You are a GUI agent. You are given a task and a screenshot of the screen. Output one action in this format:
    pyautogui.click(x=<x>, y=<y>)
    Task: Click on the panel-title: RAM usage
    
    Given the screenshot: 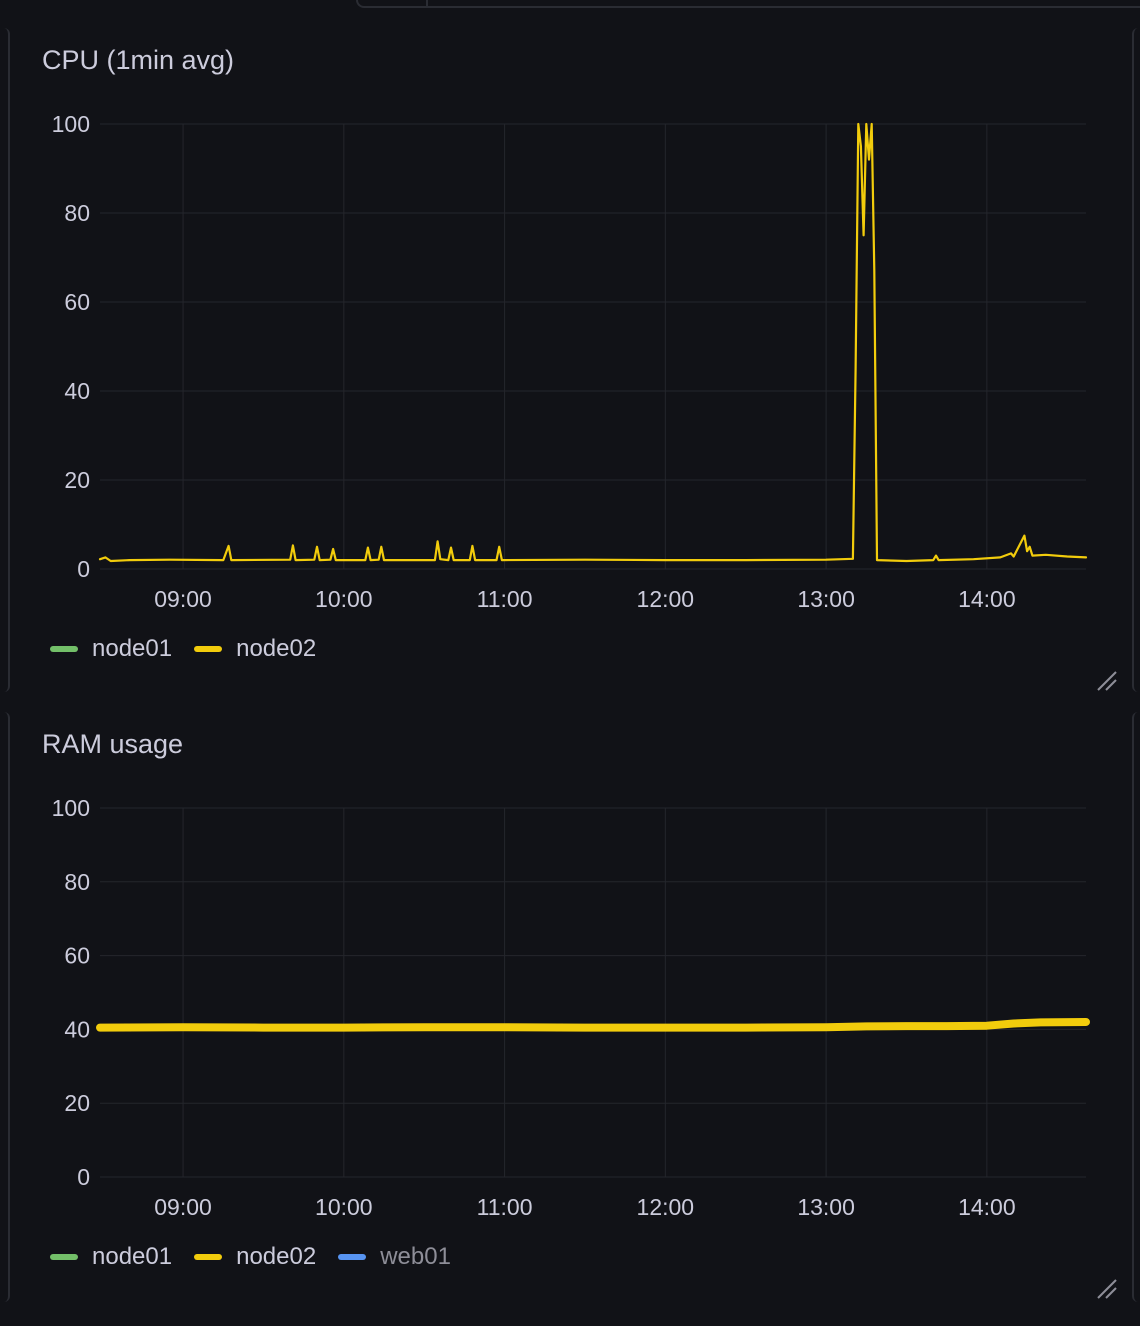 What is the action you would take?
    pyautogui.click(x=113, y=744)
    